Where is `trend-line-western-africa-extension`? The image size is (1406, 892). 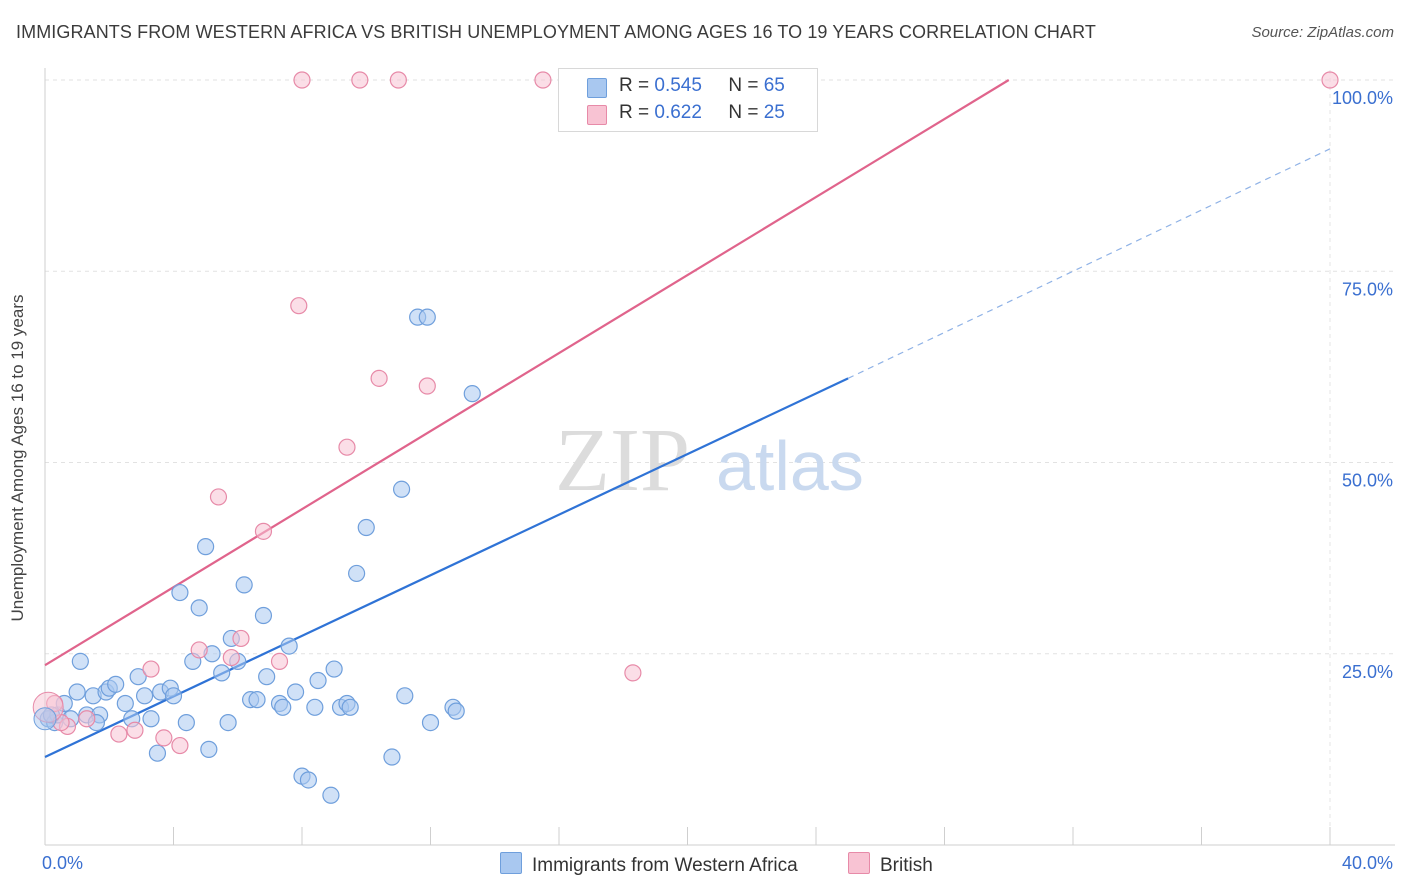
trend-line-western-africa-extension is located at coordinates (1089, 263).